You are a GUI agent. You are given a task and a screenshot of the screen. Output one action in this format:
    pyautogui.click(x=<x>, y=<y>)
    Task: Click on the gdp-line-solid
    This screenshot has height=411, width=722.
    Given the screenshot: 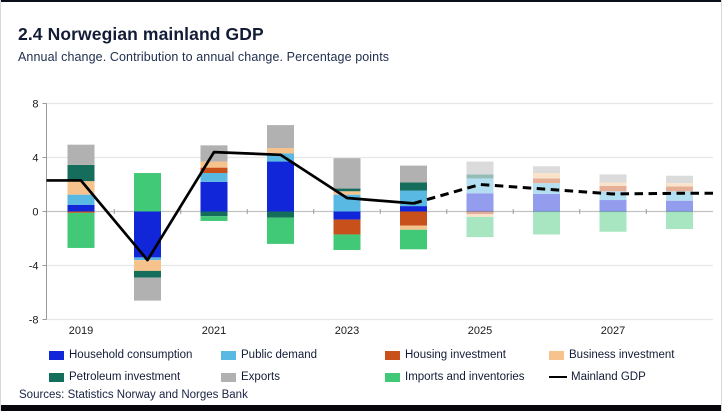 What is the action you would take?
    pyautogui.click(x=230, y=206)
    